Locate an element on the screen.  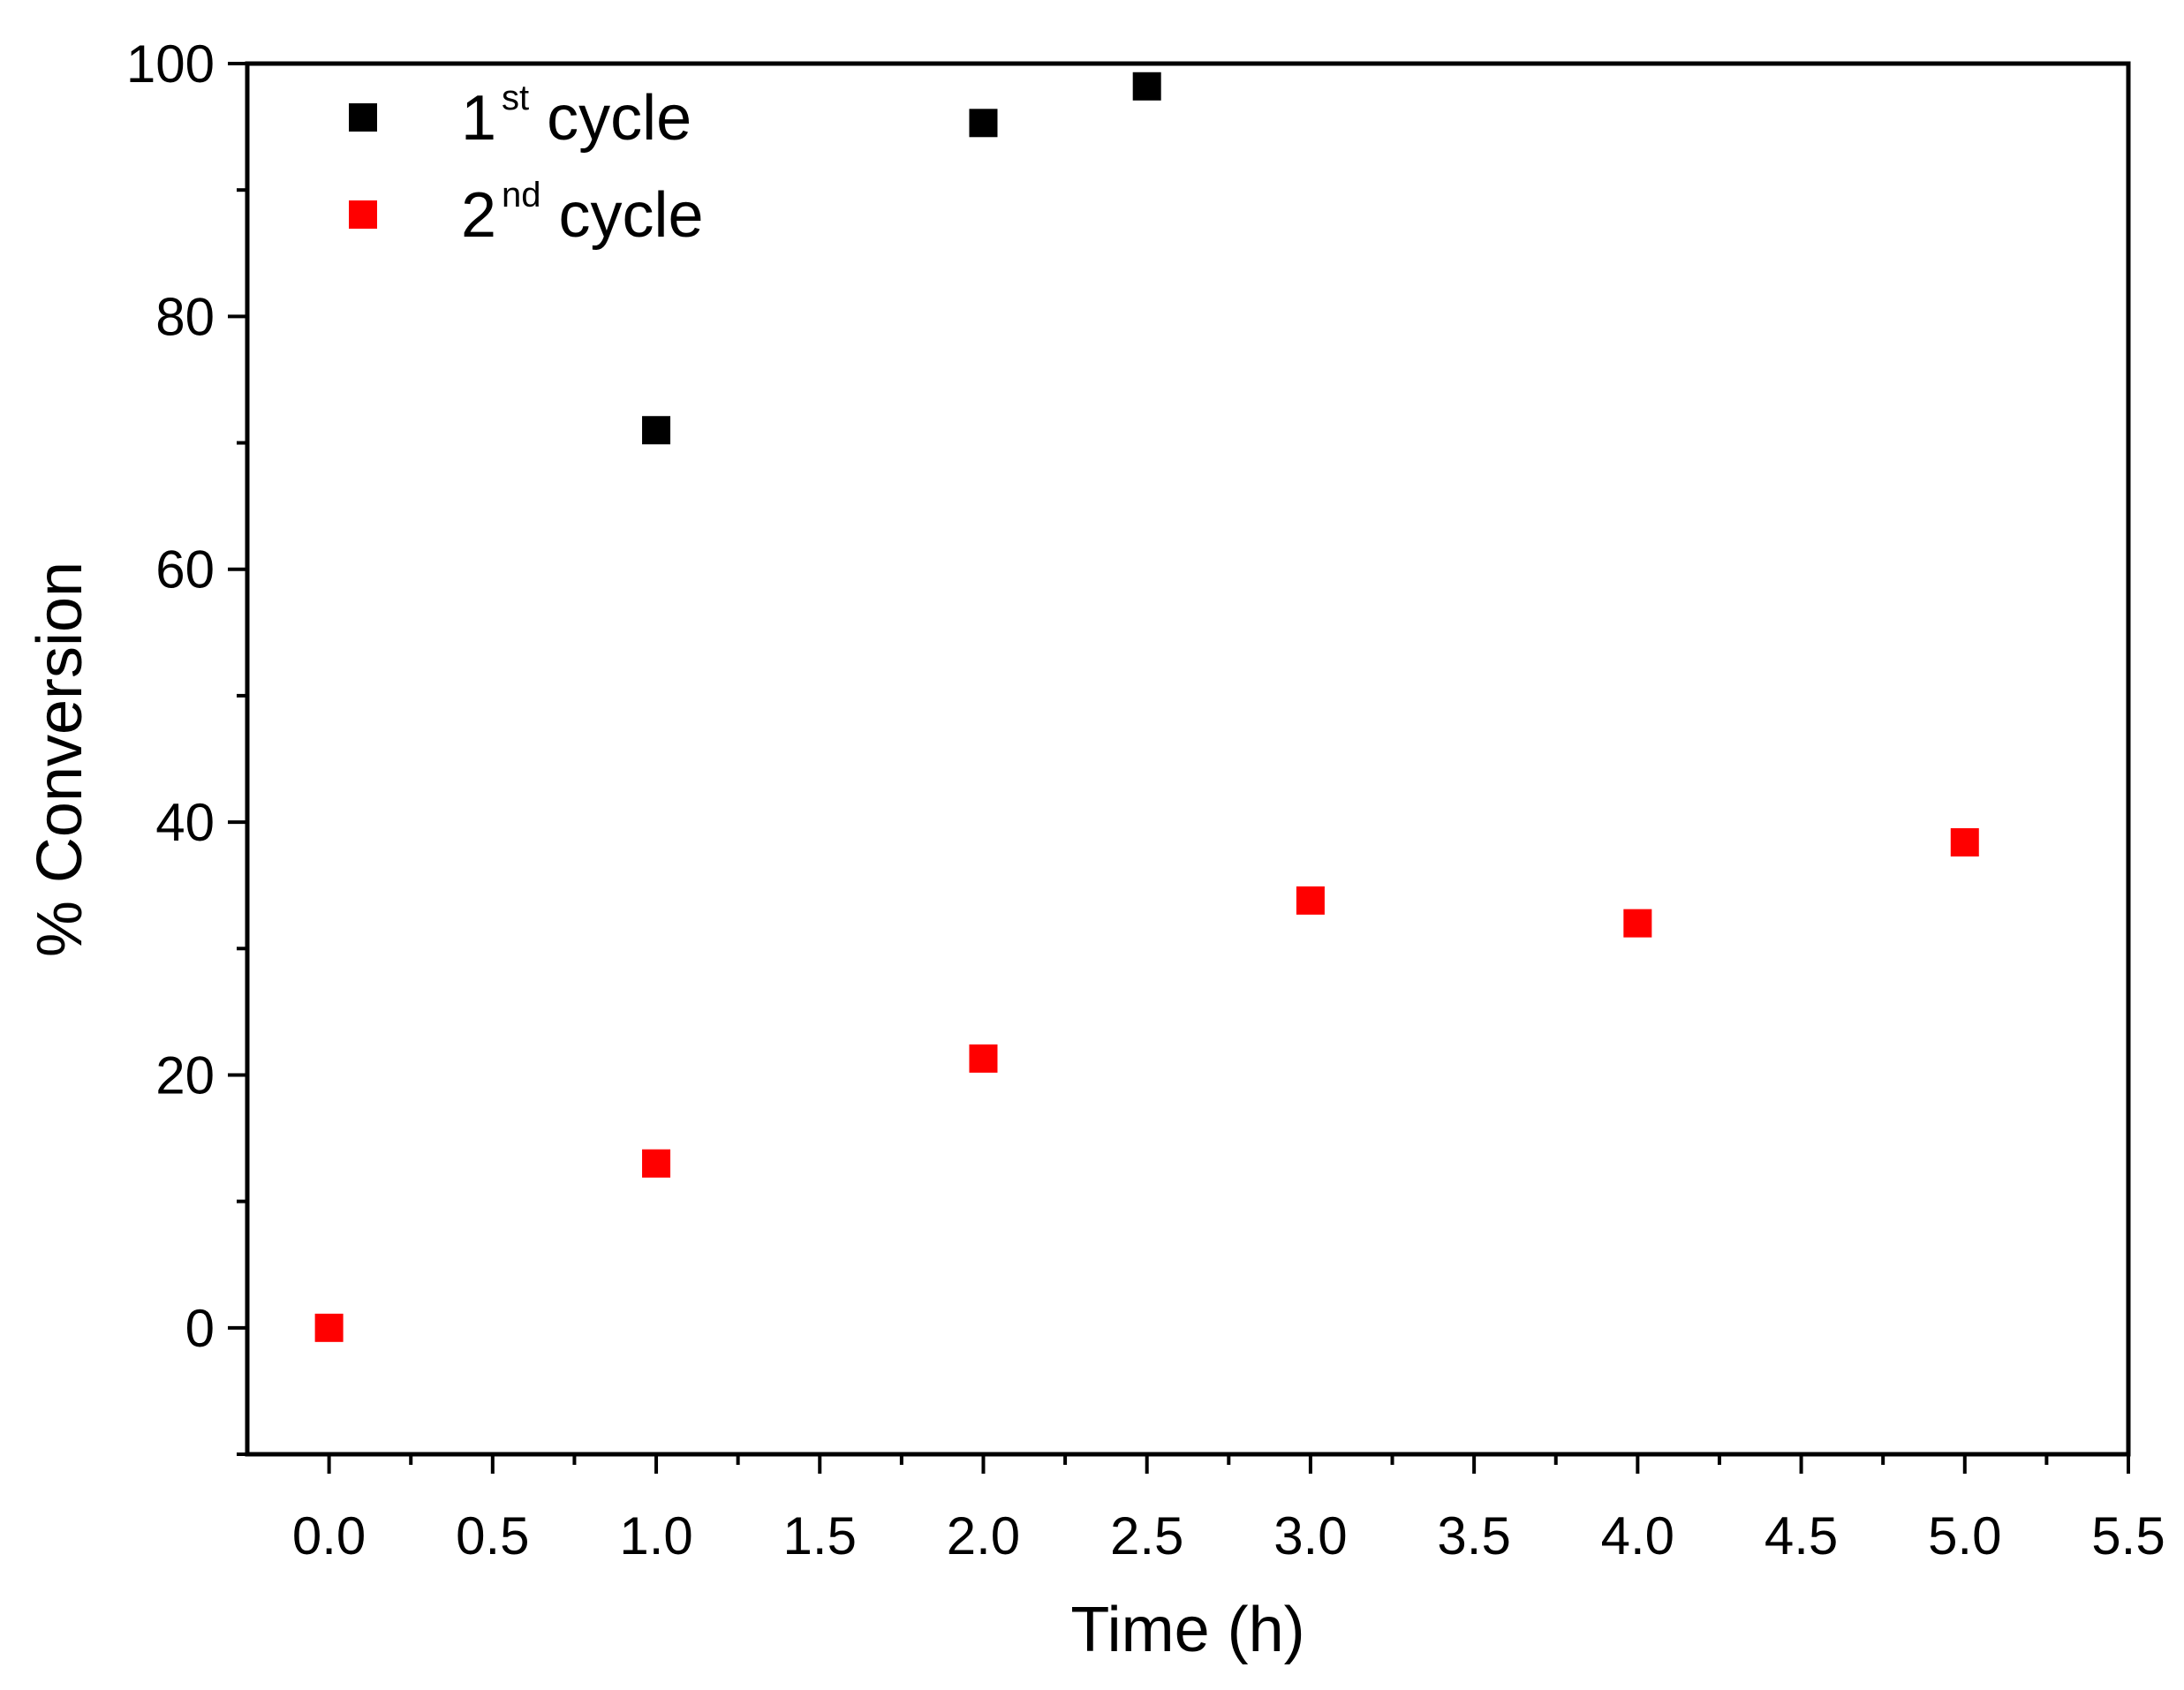
x-tick-label: 2.5 is located at coordinates (1146, 1536).